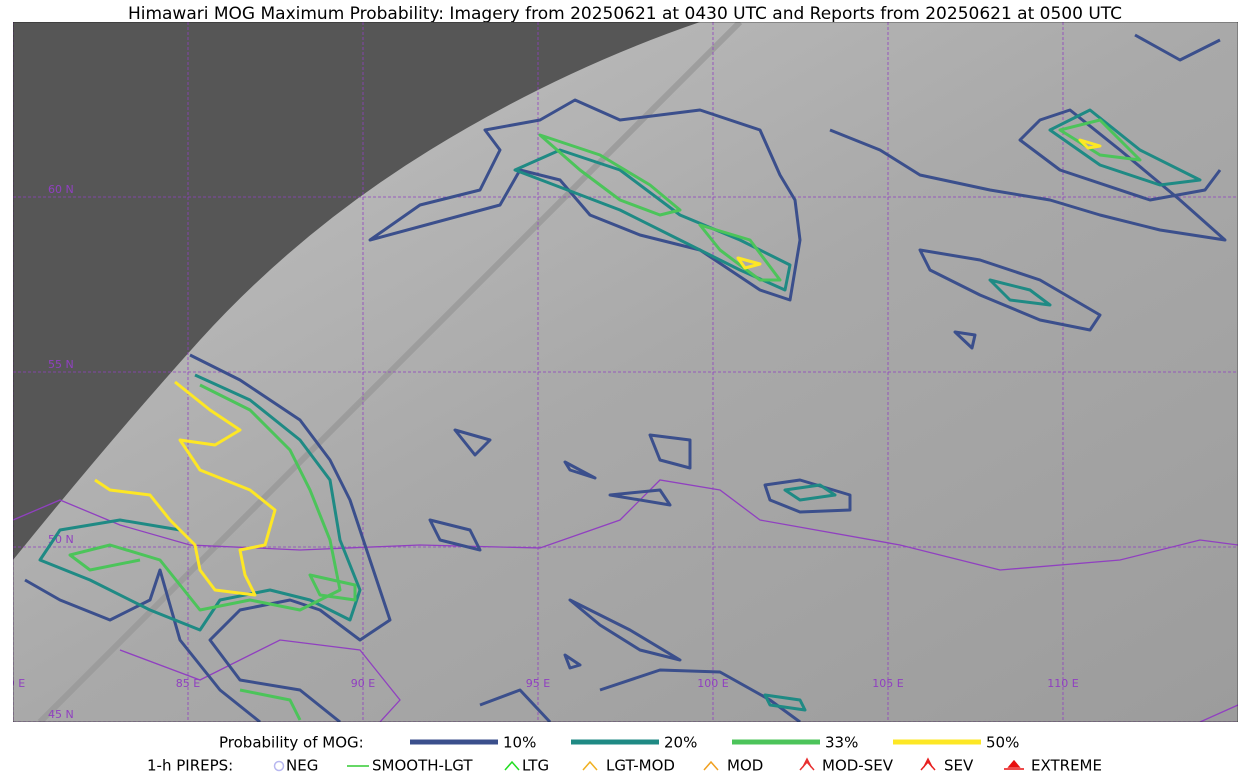 This screenshot has width=1250, height=782. I want to click on lon-label: 110 E, so click(1062, 683).